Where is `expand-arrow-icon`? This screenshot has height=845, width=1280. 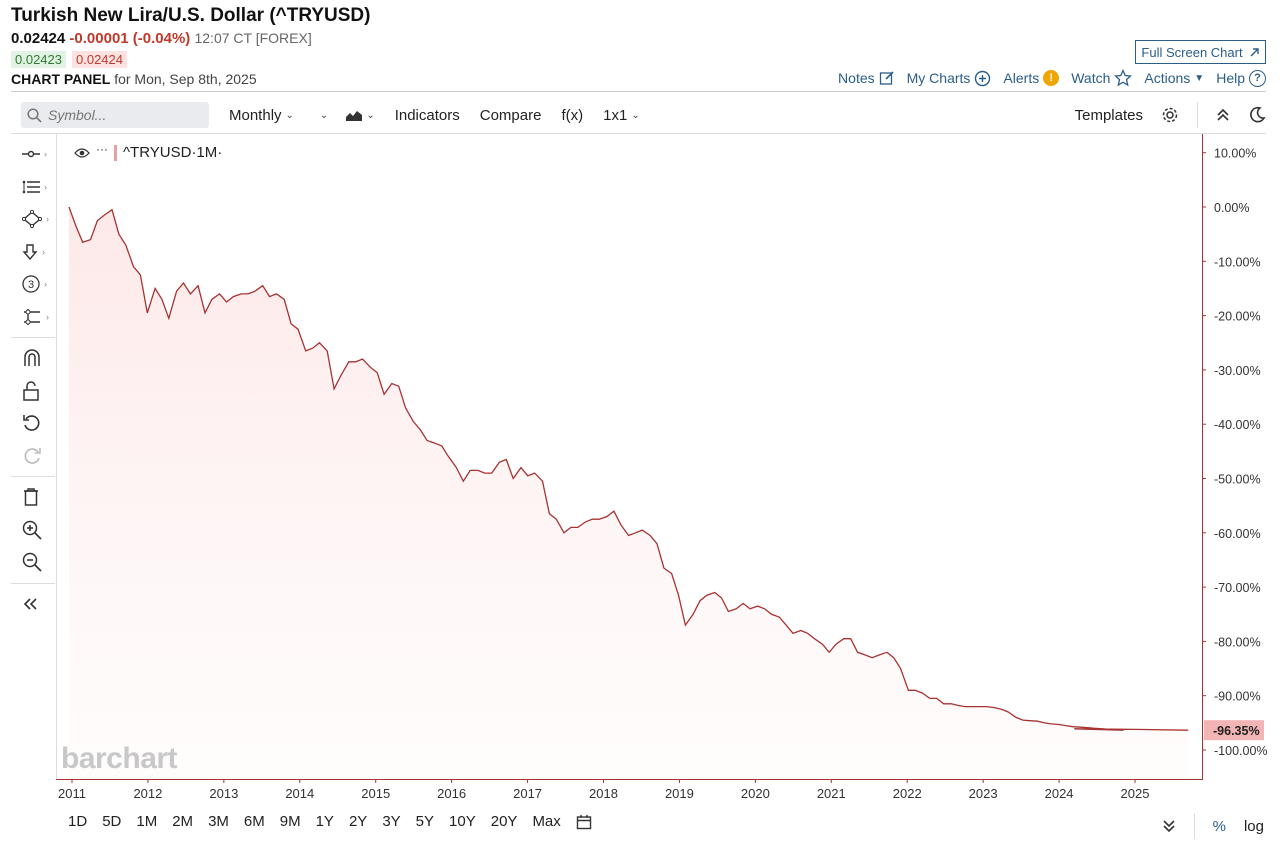 expand-arrow-icon is located at coordinates (1254, 51).